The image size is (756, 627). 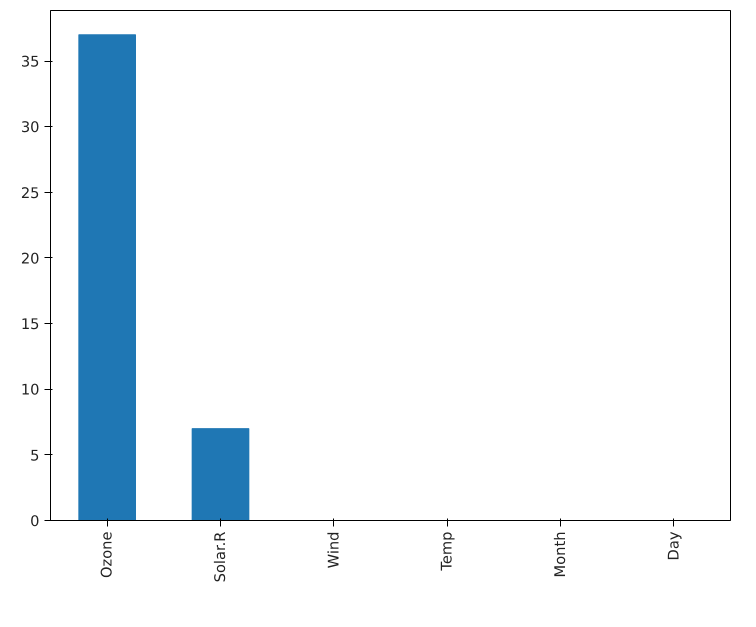 What do you see at coordinates (220, 556) in the screenshot?
I see `x-tick-label: Solar.R` at bounding box center [220, 556].